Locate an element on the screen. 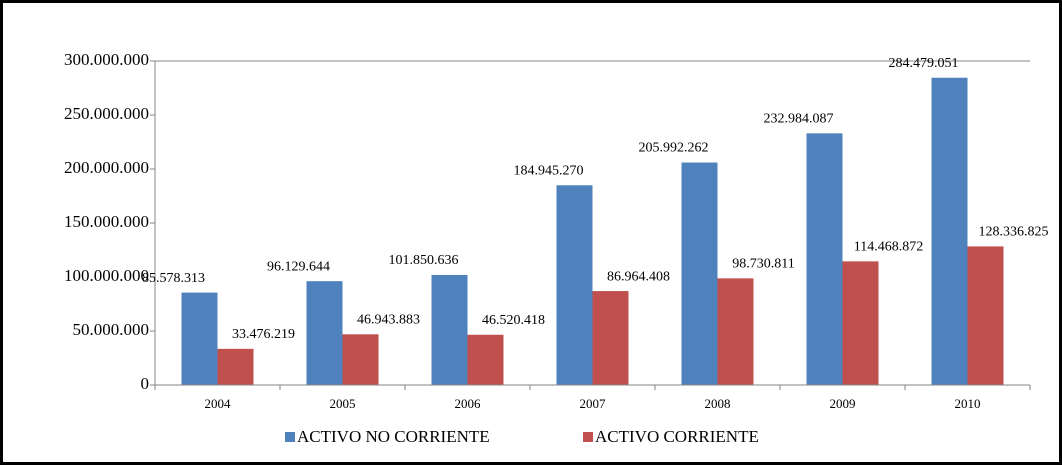 The image size is (1062, 465). x-tick-label: 2004 is located at coordinates (218, 403).